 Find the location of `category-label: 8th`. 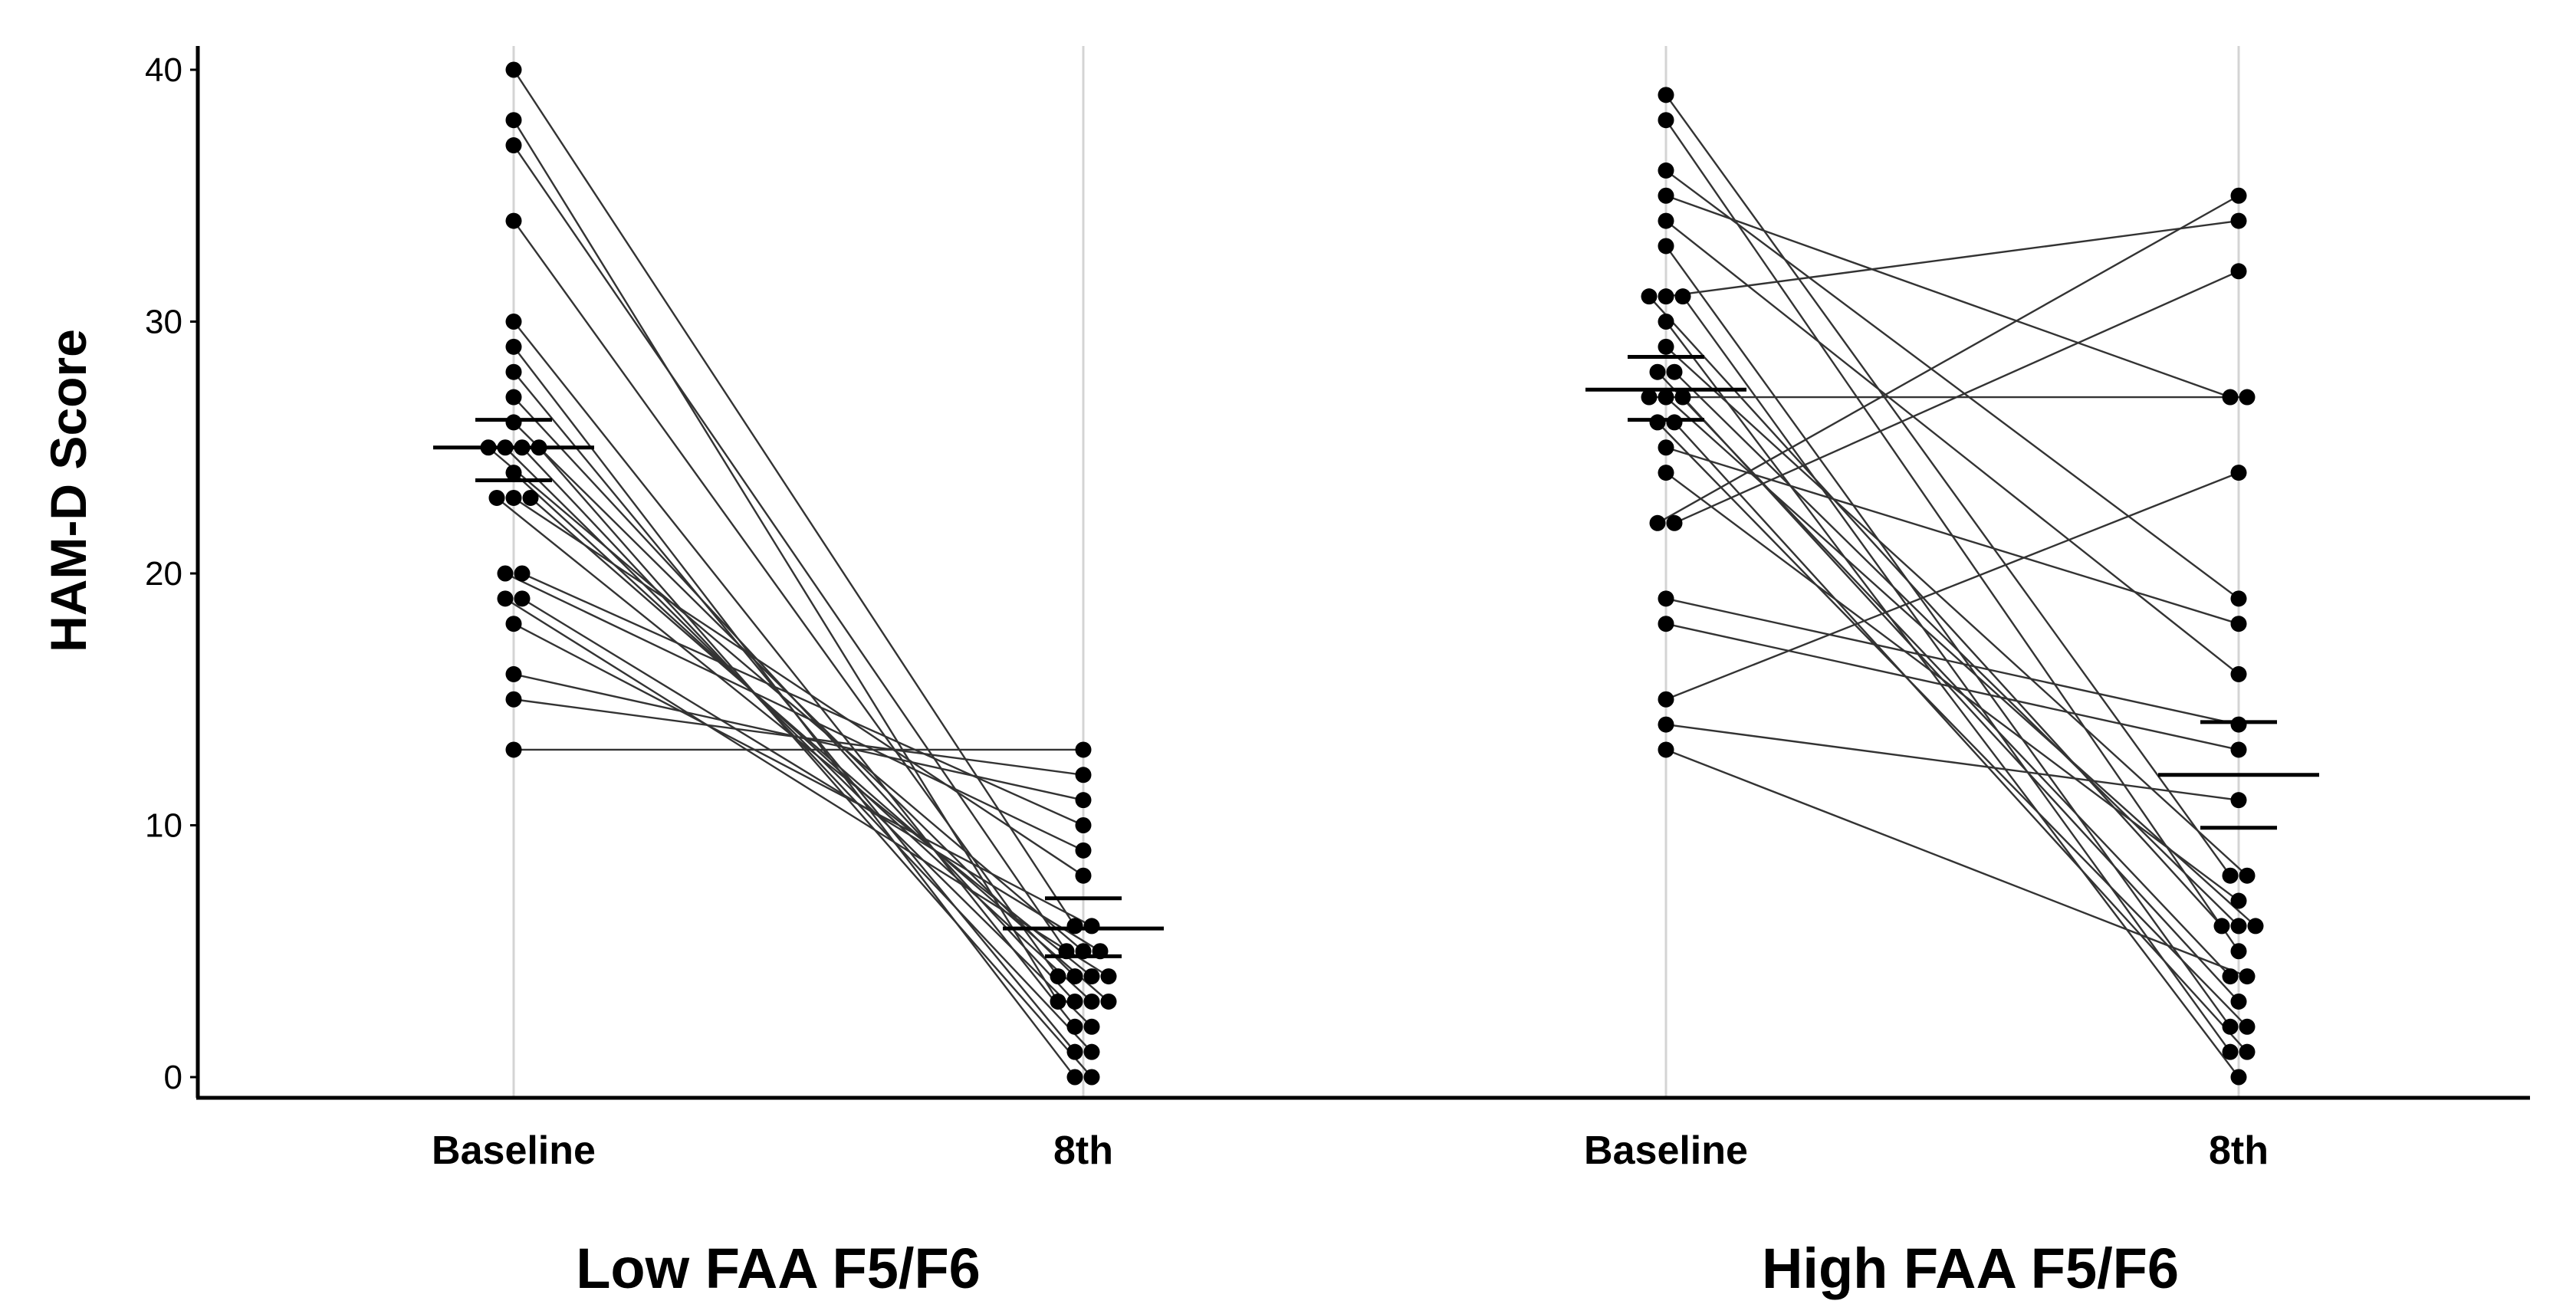

category-label: 8th is located at coordinates (1083, 1150).